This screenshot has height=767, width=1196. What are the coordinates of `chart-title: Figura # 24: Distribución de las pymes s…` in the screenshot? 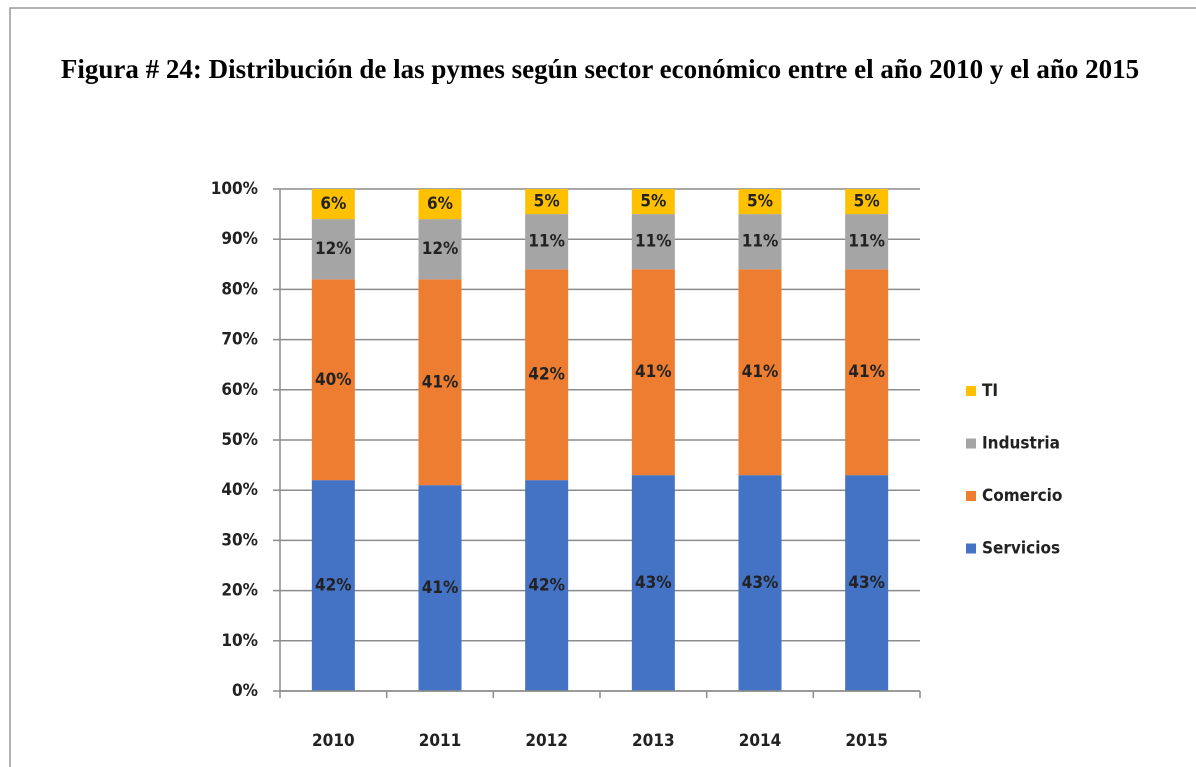 It's located at (600, 69).